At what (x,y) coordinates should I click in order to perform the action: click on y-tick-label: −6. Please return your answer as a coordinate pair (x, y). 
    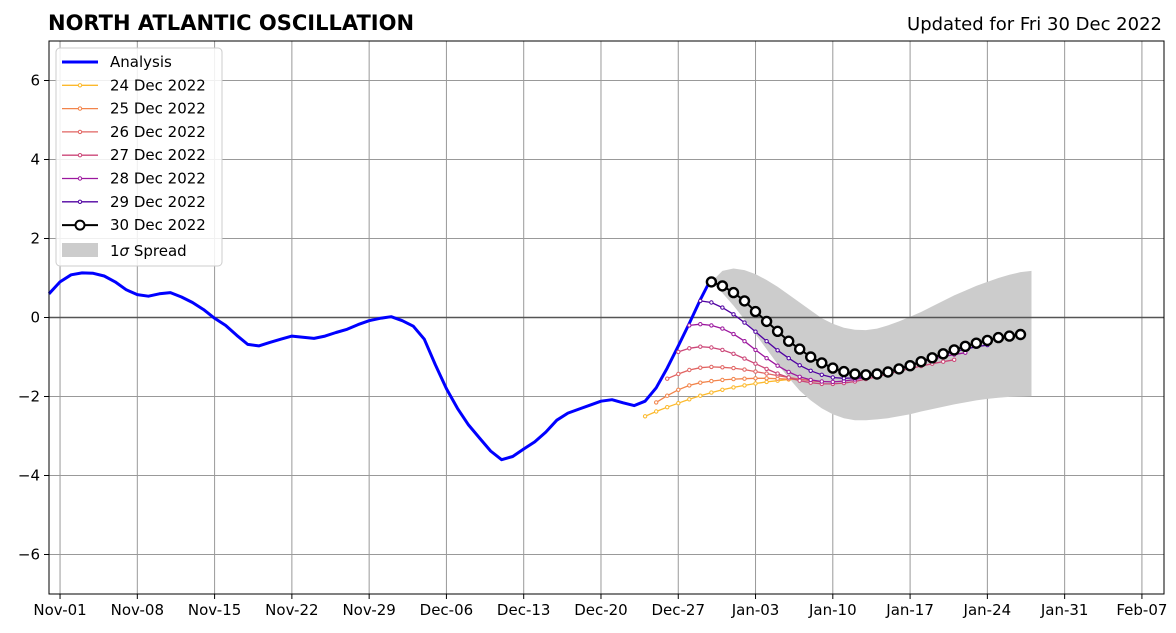
    Looking at the image, I should click on (29, 555).